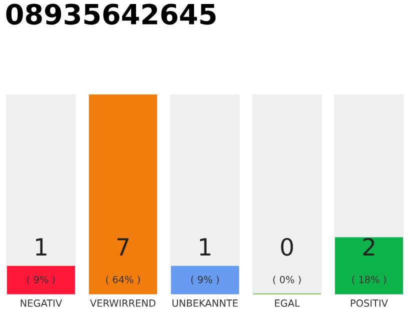 The height and width of the screenshot is (320, 410). What do you see at coordinates (369, 261) in the screenshot?
I see `data-label: 2 ( 18% )` at bounding box center [369, 261].